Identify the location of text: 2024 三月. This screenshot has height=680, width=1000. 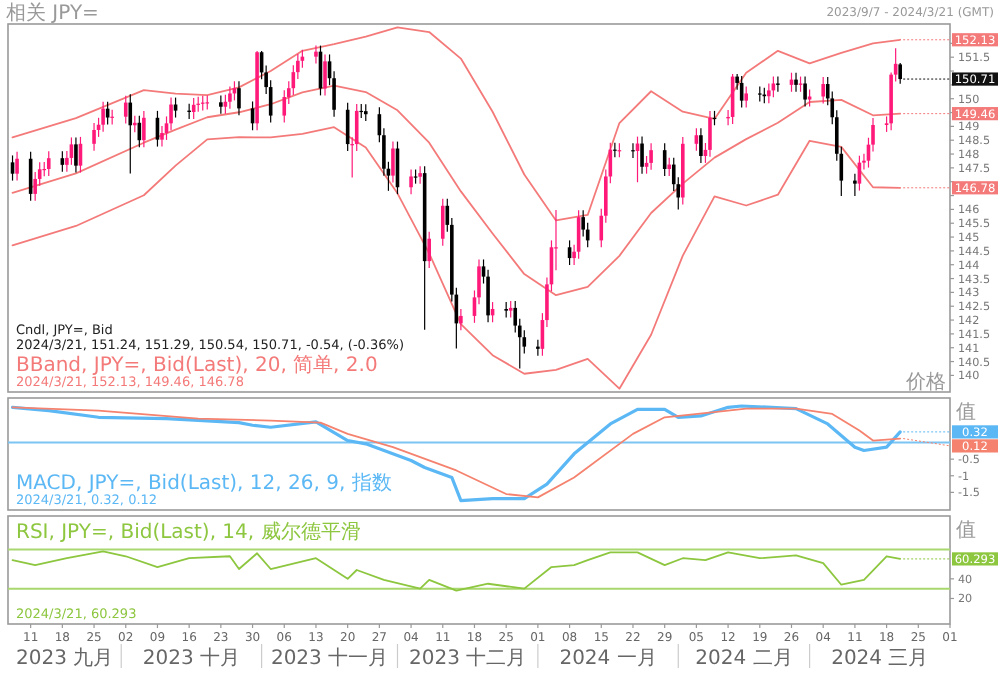
(880, 659).